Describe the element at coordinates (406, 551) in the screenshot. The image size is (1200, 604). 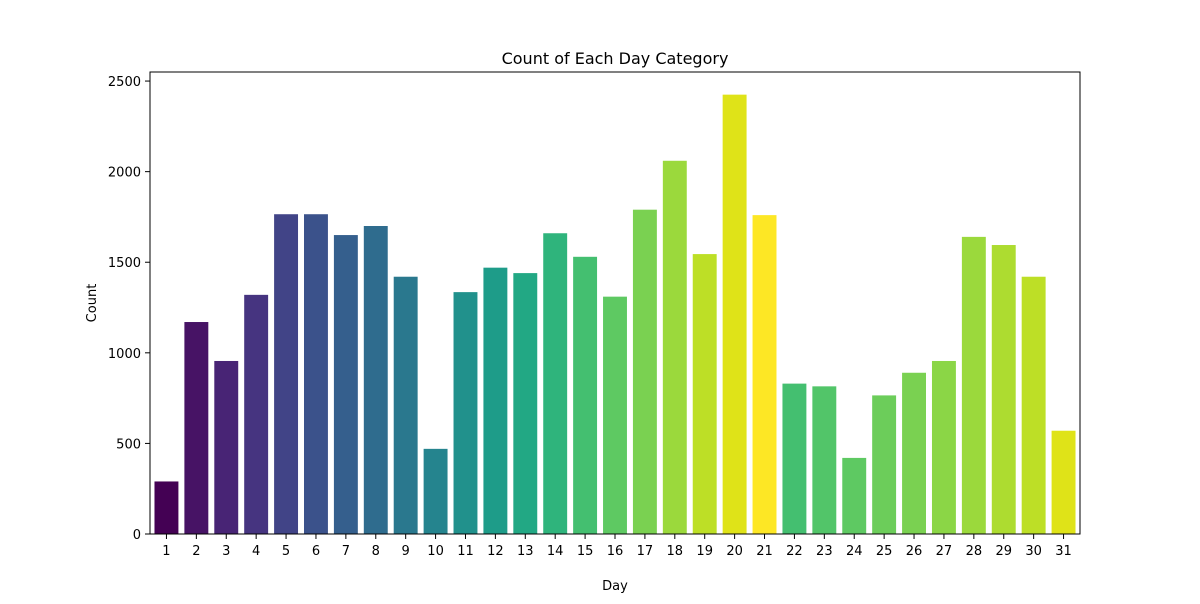
I see `x-tick-label: 9` at that location.